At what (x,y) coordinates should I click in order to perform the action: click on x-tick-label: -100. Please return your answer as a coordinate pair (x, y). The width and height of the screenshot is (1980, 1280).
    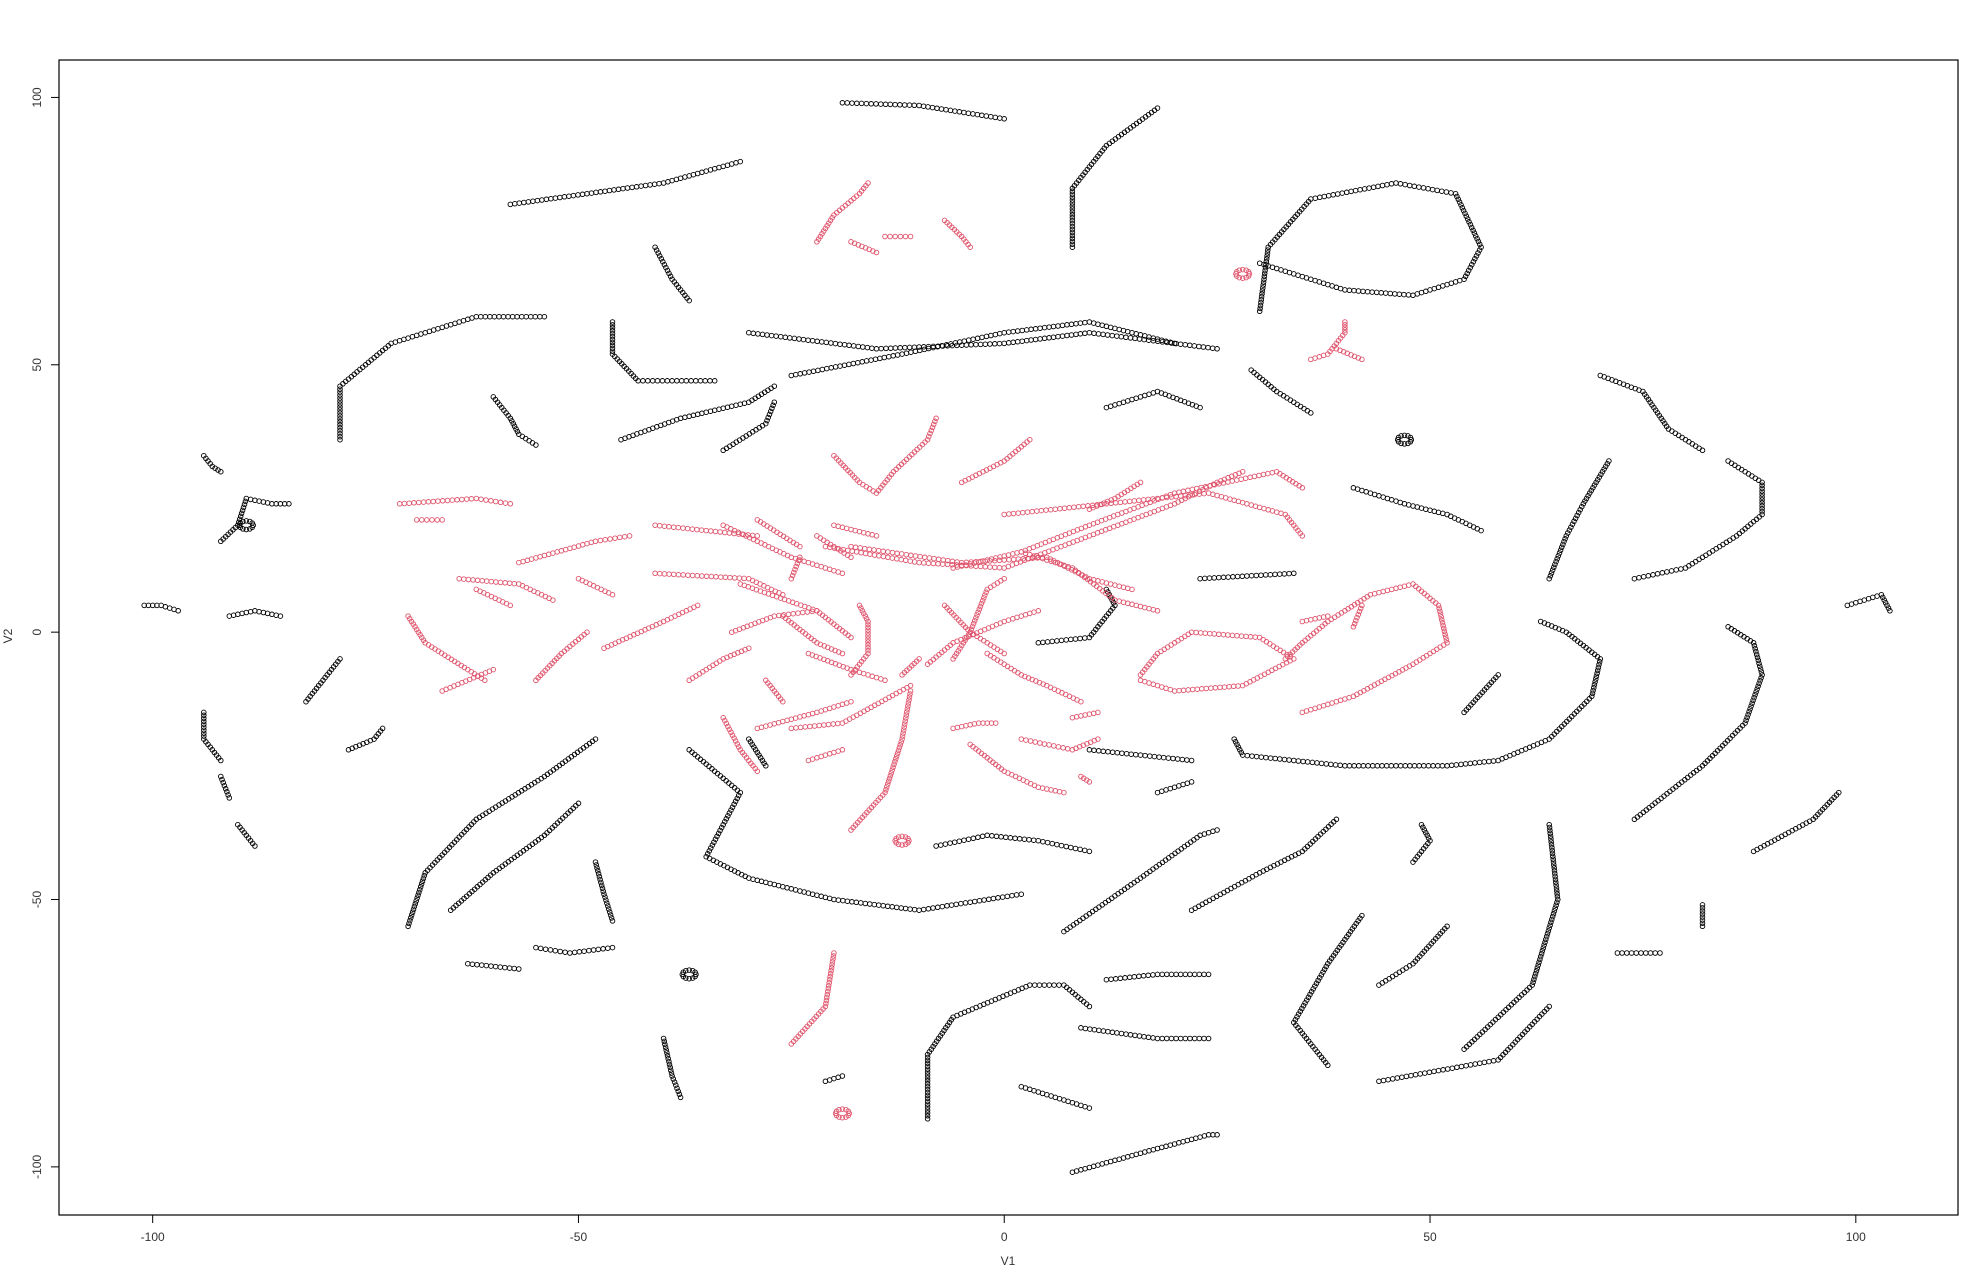
    Looking at the image, I should click on (153, 1237).